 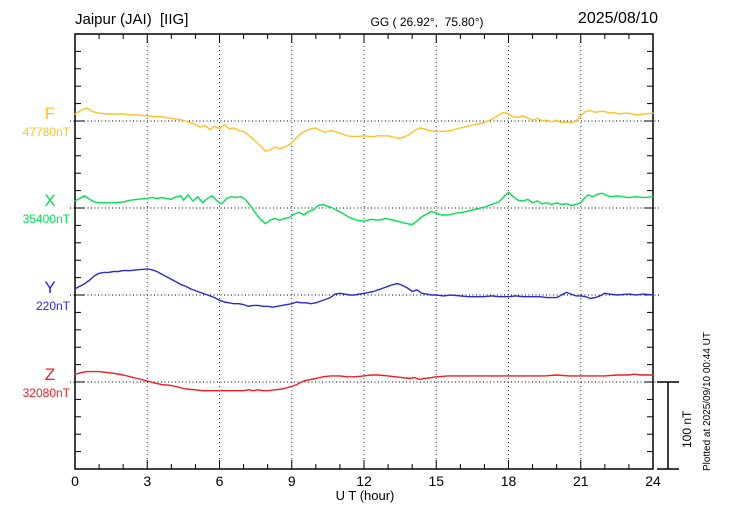 What do you see at coordinates (364, 481) in the screenshot?
I see `x-tick-label: 12` at bounding box center [364, 481].